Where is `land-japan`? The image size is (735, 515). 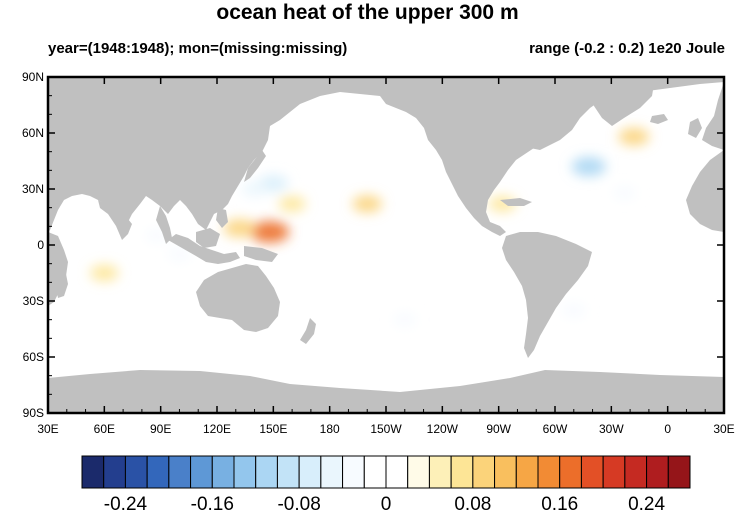
land-japan is located at coordinates (255, 166).